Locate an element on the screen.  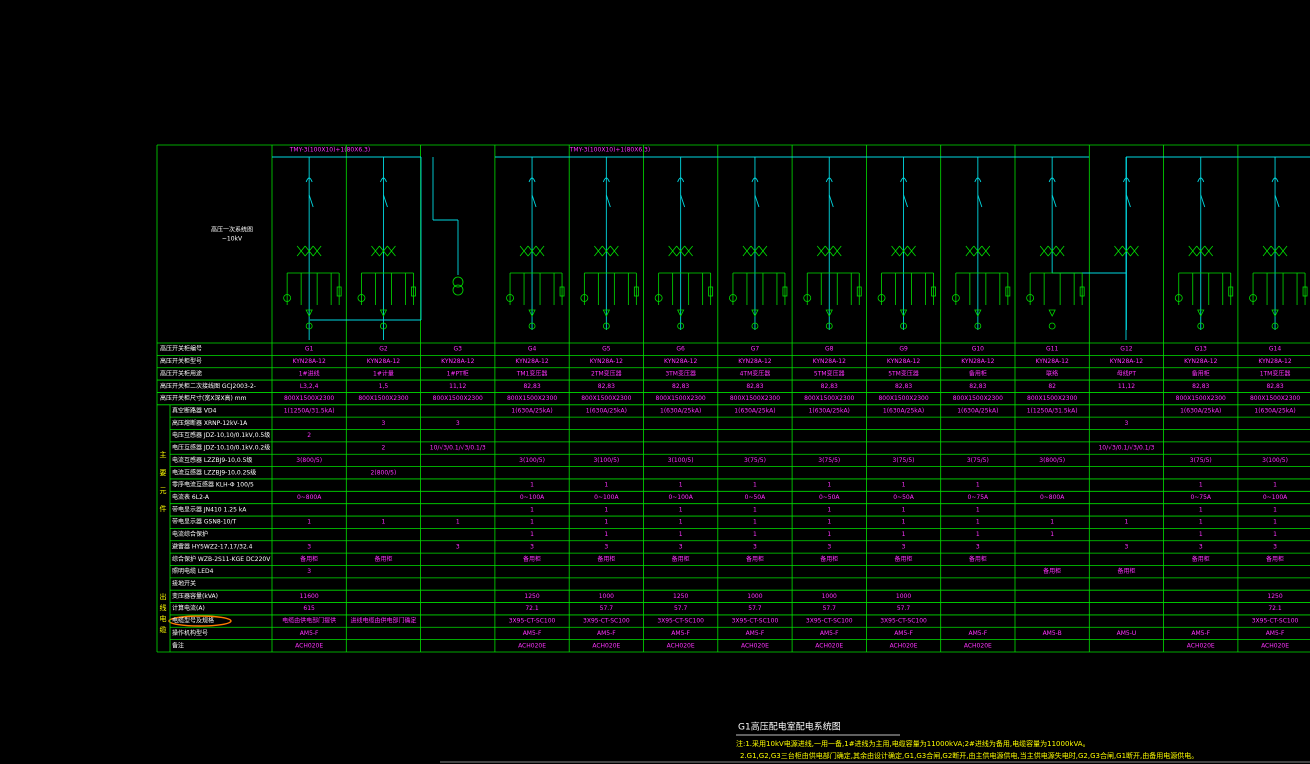
column-id: G8 is located at coordinates (829, 349).